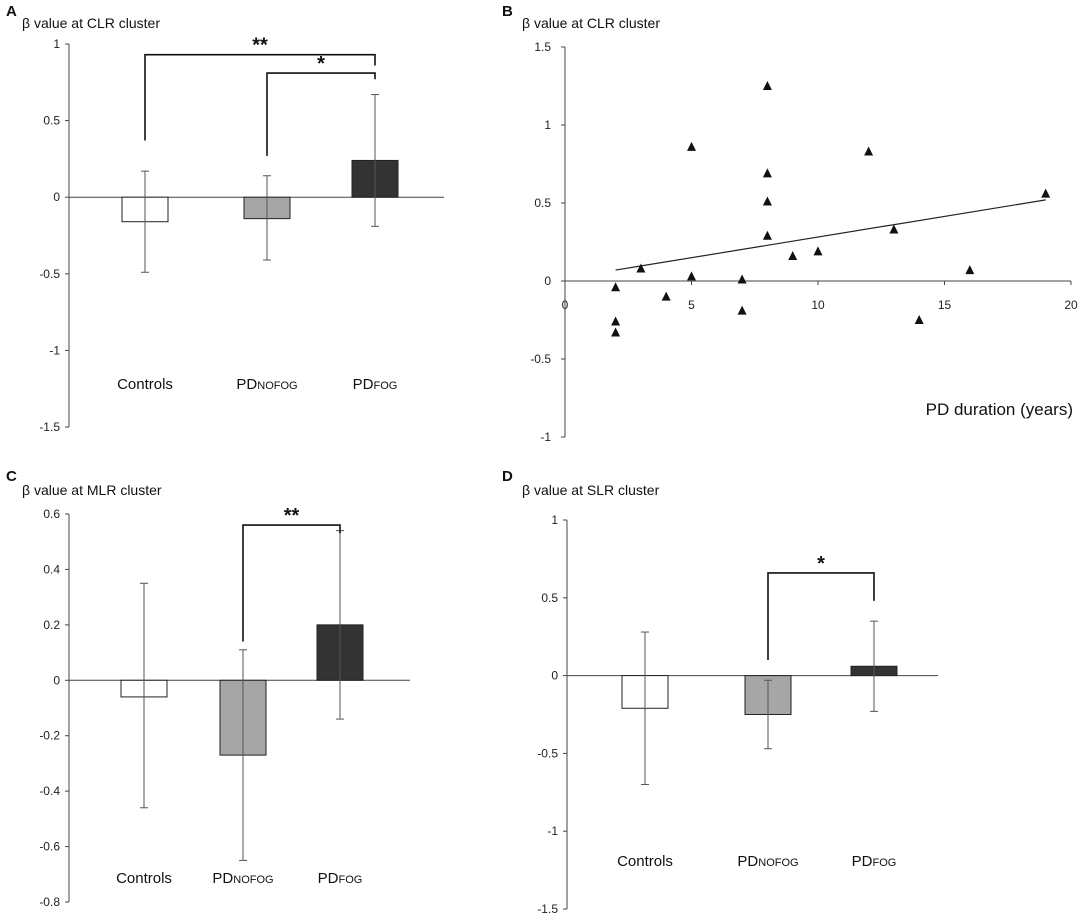  What do you see at coordinates (51, 569) in the screenshot?
I see `y-tick-label: 0.4` at bounding box center [51, 569].